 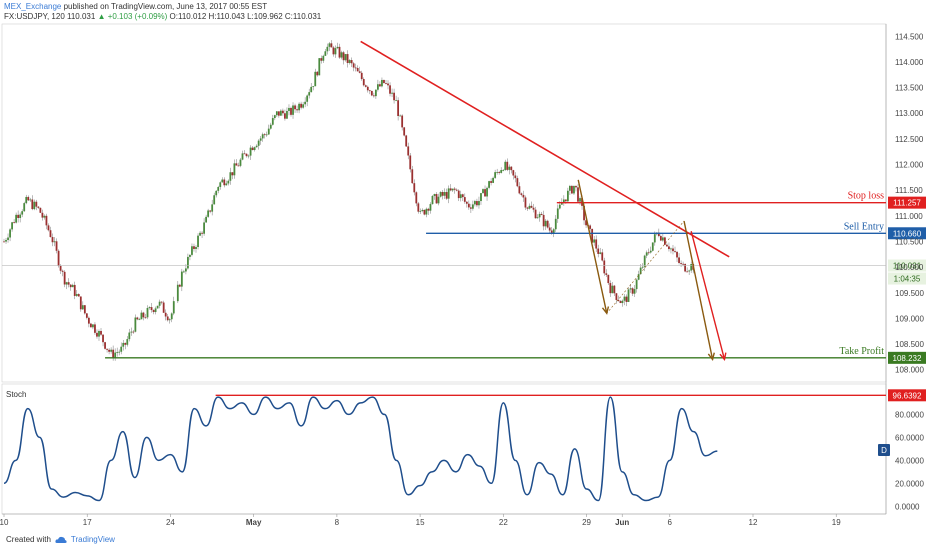 I want to click on author-name: MEX_Exchange, so click(x=33, y=6).